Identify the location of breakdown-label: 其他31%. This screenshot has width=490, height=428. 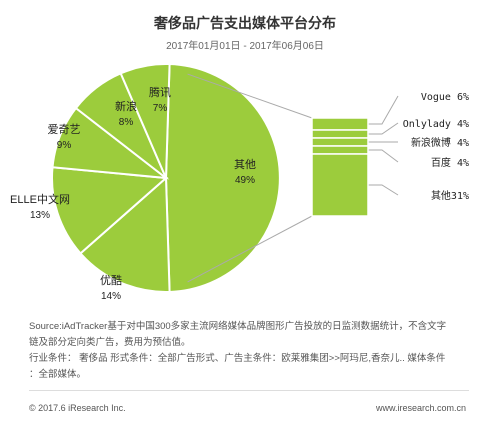
(450, 195).